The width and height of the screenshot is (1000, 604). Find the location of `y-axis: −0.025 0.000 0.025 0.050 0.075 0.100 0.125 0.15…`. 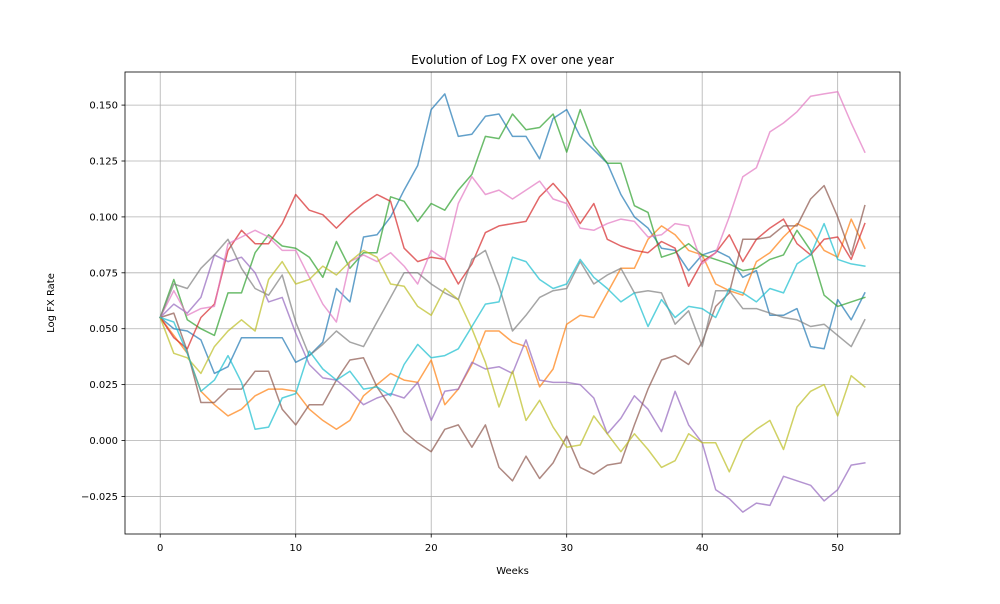

y-axis: −0.025 0.000 0.025 0.050 0.075 0.100 0.125 0.15… is located at coordinates (103, 302).